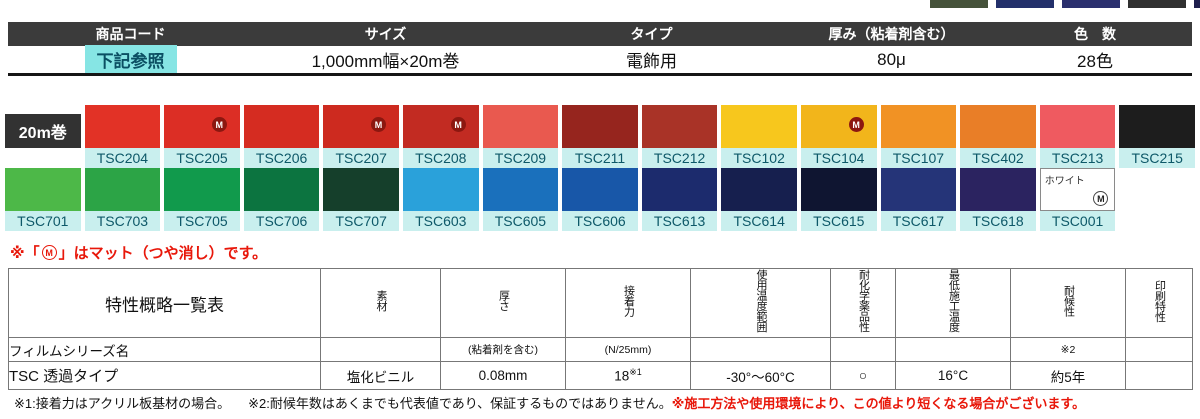  I want to click on swatch-code-label: TSC208, so click(440, 158).